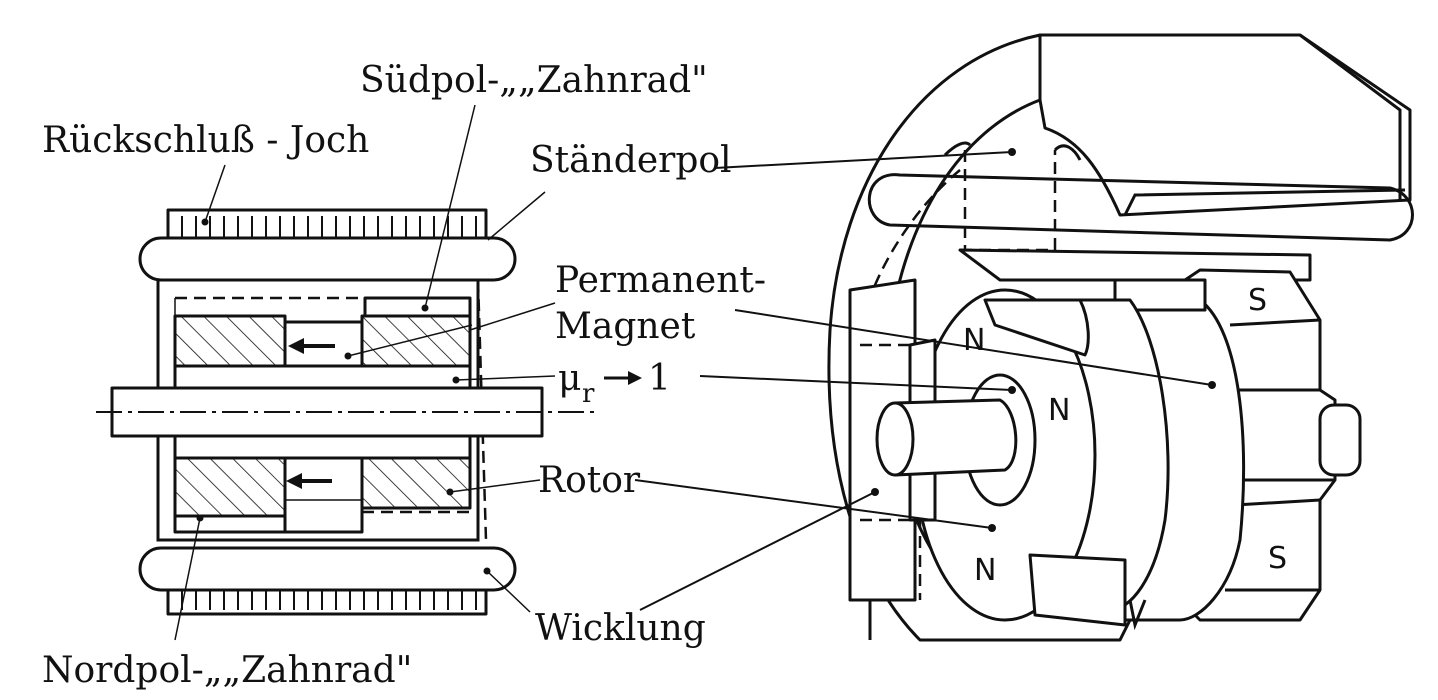 This screenshot has height=700, width=1438. What do you see at coordinates (974, 340) in the screenshot?
I see `pole-letter-n-top: N` at bounding box center [974, 340].